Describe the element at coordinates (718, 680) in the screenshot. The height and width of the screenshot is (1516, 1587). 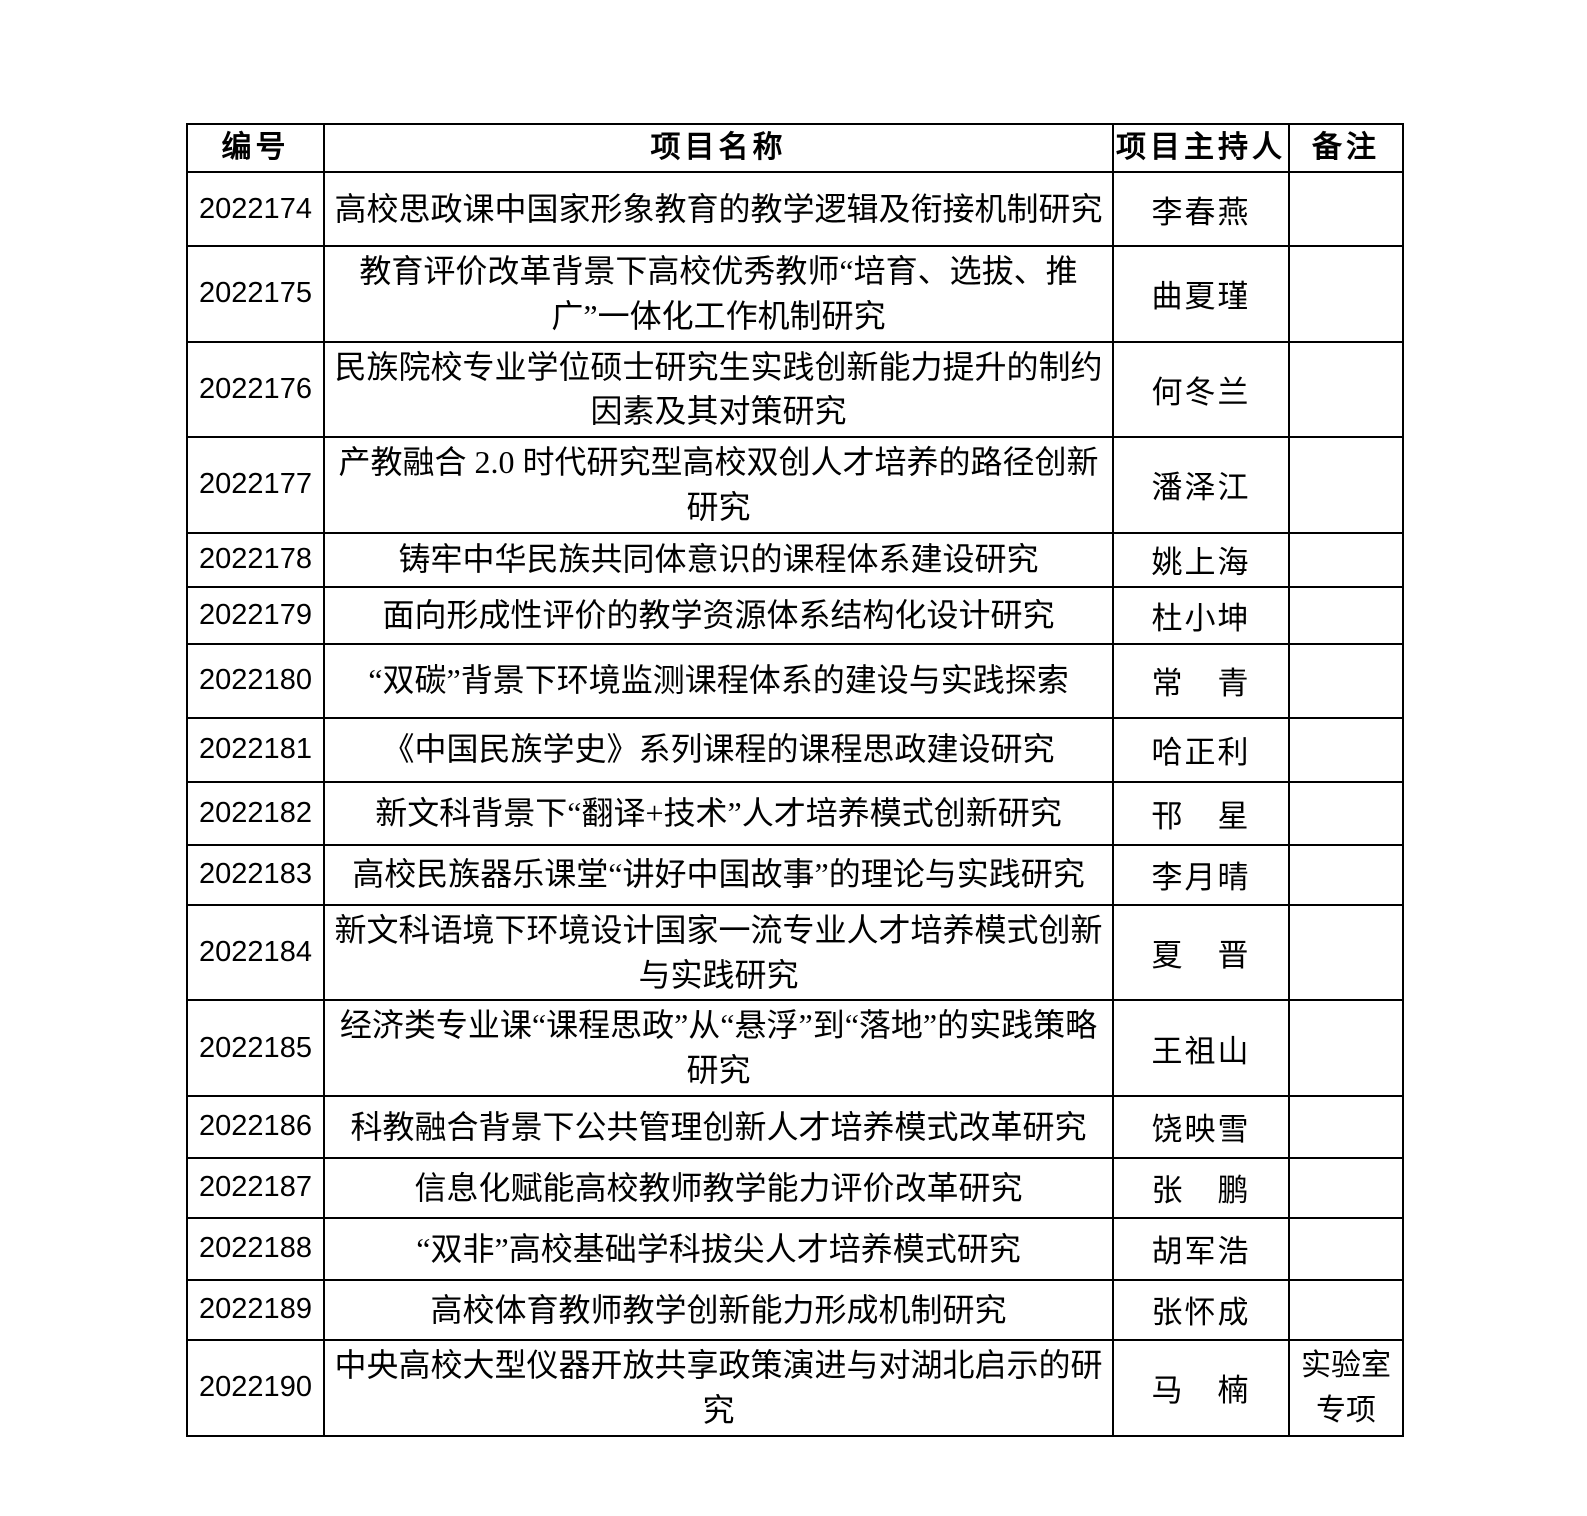
I see `cell-project-name: “双碳”背景下环境监测课程体系的建设与实践探索` at that location.